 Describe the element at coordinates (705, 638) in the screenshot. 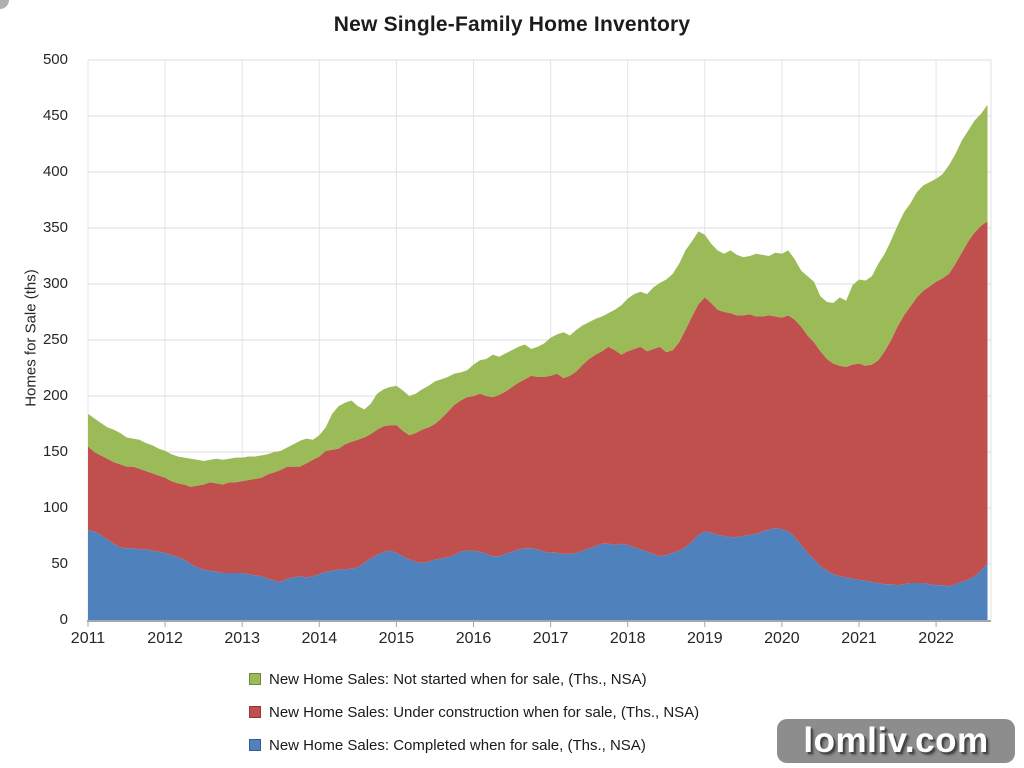

I see `x-tick-label: 2019` at that location.